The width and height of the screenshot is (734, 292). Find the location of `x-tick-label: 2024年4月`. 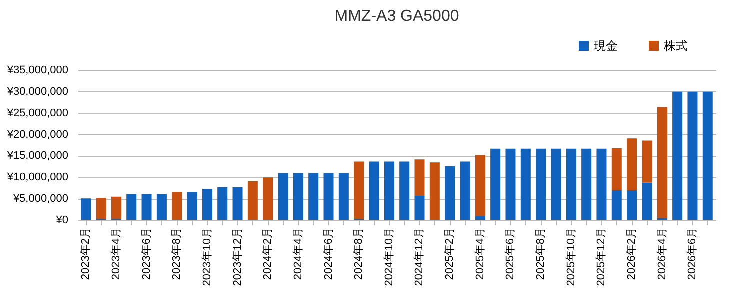

x-tick-label: 2024年4月 is located at coordinates (298, 254).